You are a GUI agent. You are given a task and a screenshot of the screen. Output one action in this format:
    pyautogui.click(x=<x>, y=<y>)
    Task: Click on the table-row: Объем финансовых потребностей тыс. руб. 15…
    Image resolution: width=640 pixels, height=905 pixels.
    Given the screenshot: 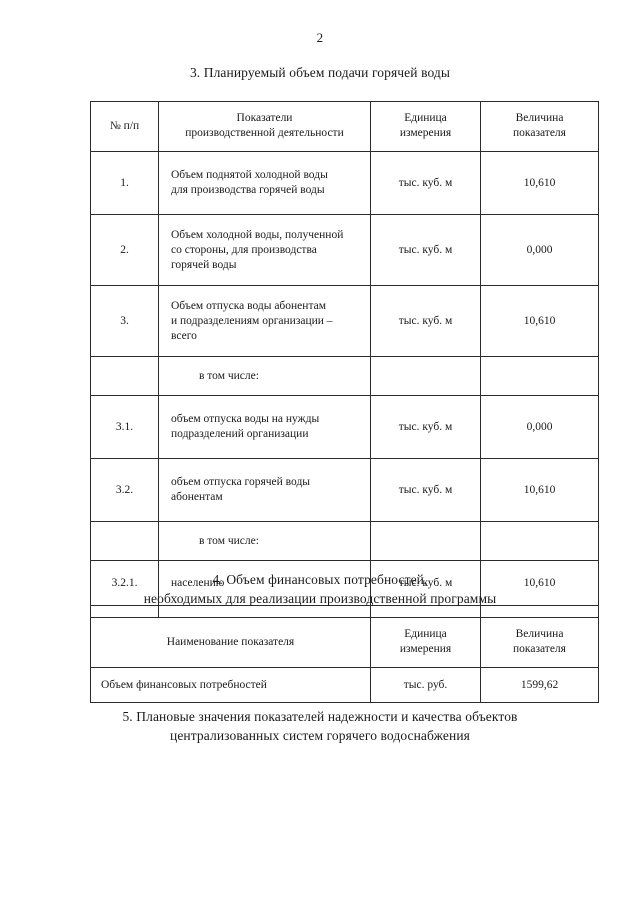 What is the action you would take?
    pyautogui.click(x=344, y=685)
    